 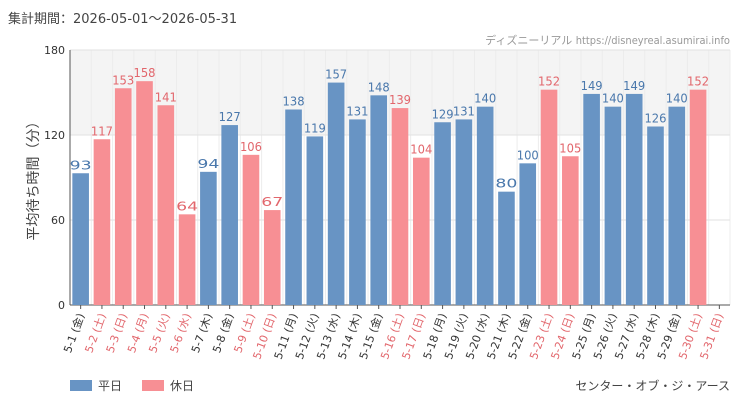 What do you see at coordinates (506, 184) in the screenshot?
I see `data-label-21: 80` at bounding box center [506, 184].